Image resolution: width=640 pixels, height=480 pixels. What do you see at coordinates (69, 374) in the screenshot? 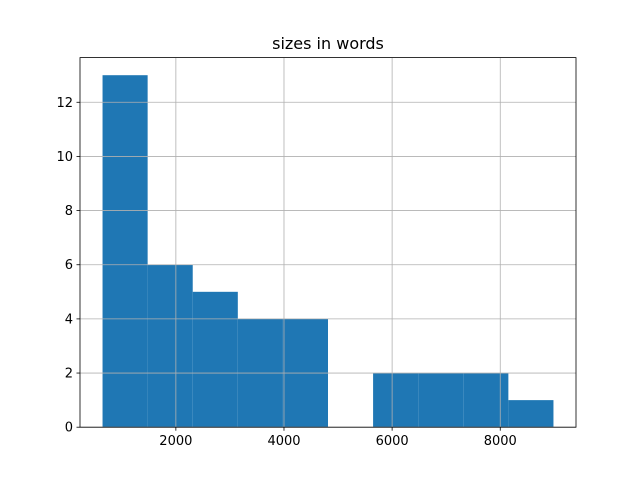
I see `y-tick-label: 2` at bounding box center [69, 374].